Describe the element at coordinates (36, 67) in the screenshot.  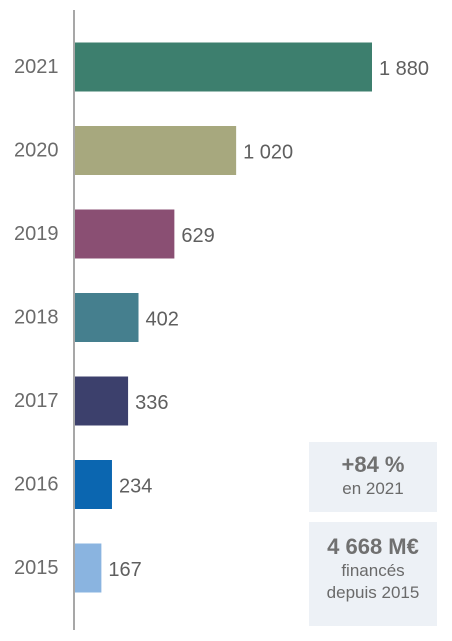
I see `year-label-2021: 2021` at that location.